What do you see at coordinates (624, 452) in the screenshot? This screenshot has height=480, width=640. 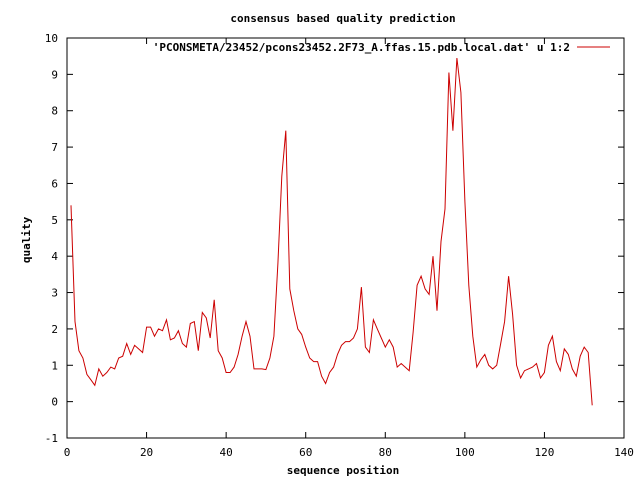 I see `x-tick-label: 140` at bounding box center [624, 452].